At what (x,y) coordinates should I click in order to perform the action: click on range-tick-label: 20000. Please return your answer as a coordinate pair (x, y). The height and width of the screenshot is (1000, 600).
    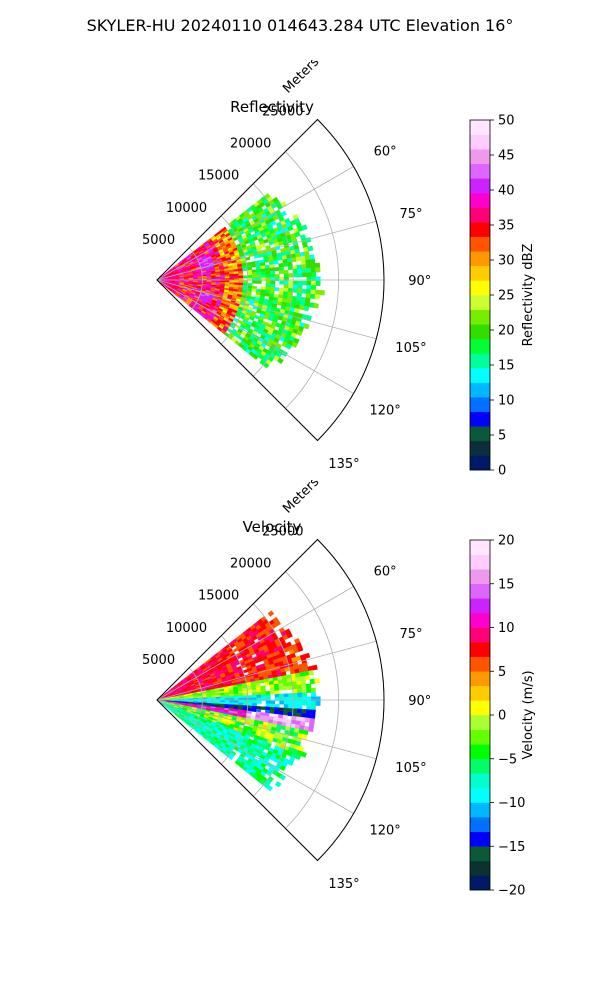
    Looking at the image, I should click on (250, 144).